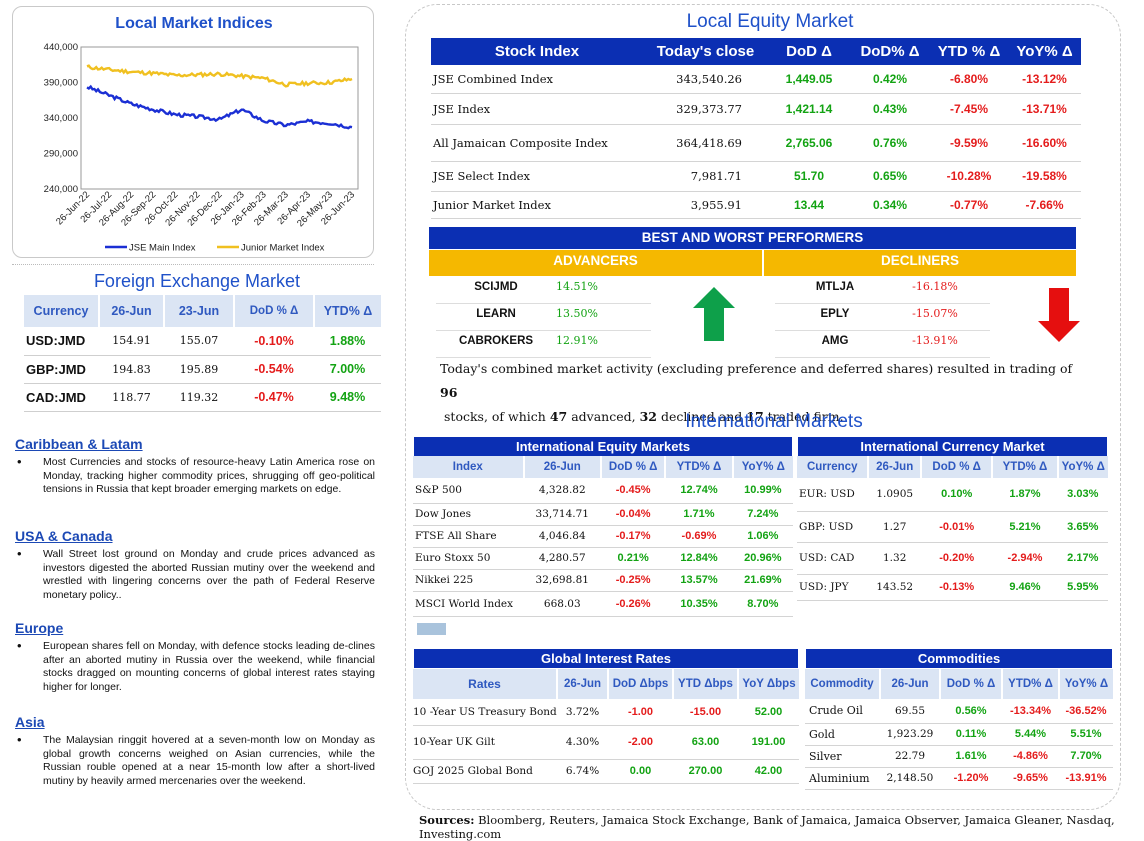  What do you see at coordinates (496, 287) in the screenshot?
I see `stock-symbol: SCIJMD` at bounding box center [496, 287].